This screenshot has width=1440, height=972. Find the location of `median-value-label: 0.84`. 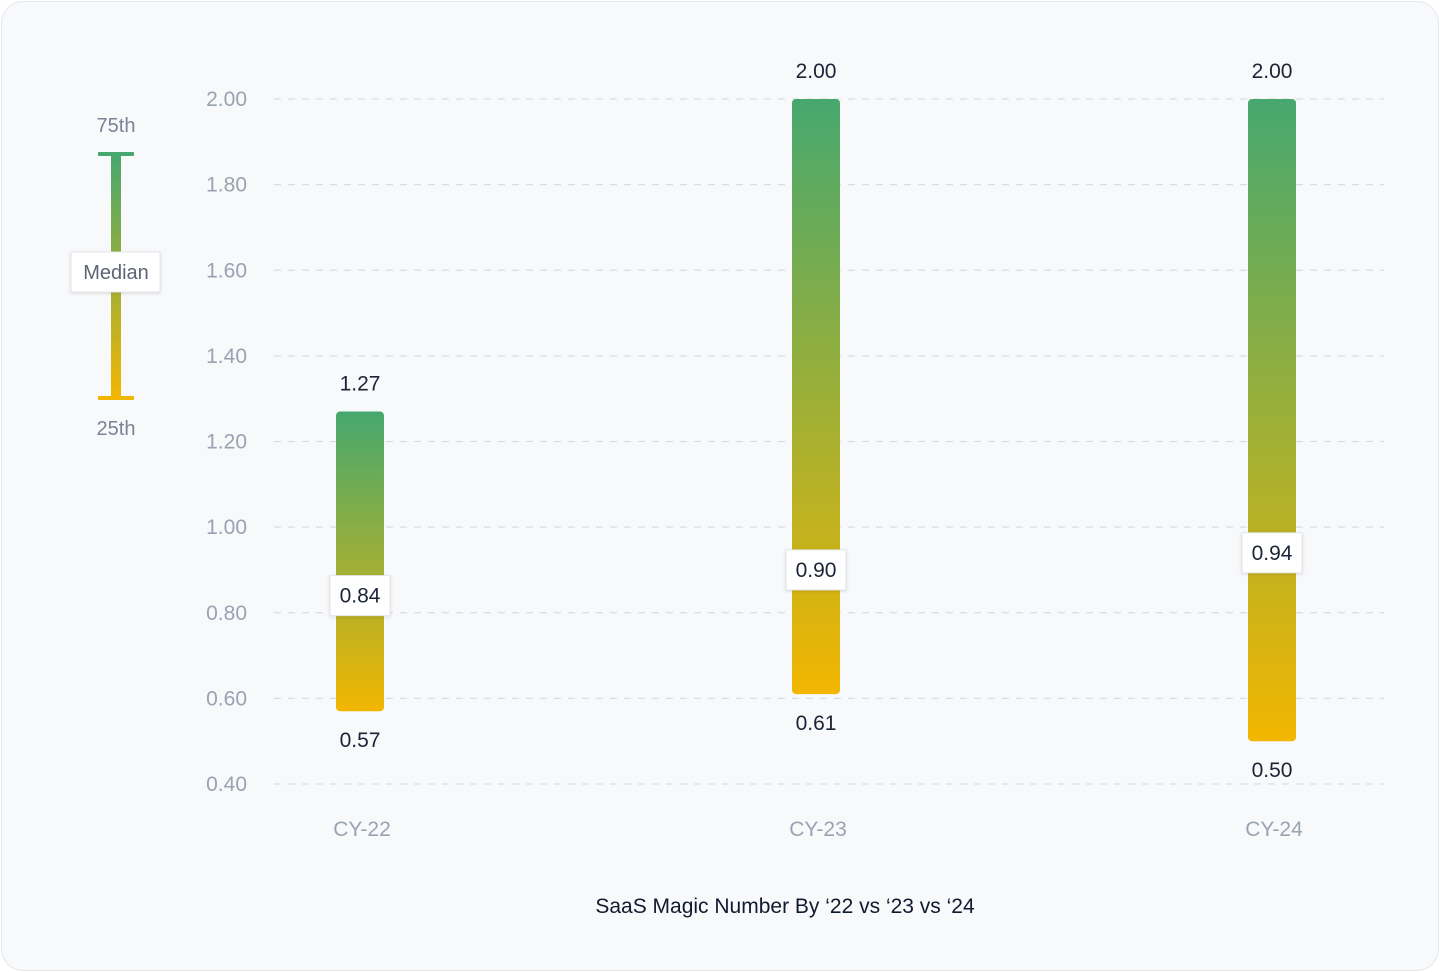

median-value-label: 0.84 is located at coordinates (360, 596).